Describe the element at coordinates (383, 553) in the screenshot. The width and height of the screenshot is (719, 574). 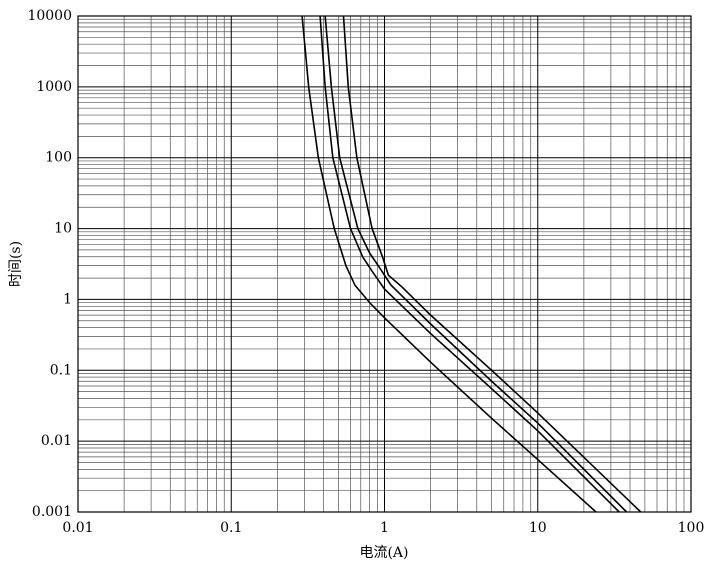
I see `x-axis-label: 电流(A)` at that location.